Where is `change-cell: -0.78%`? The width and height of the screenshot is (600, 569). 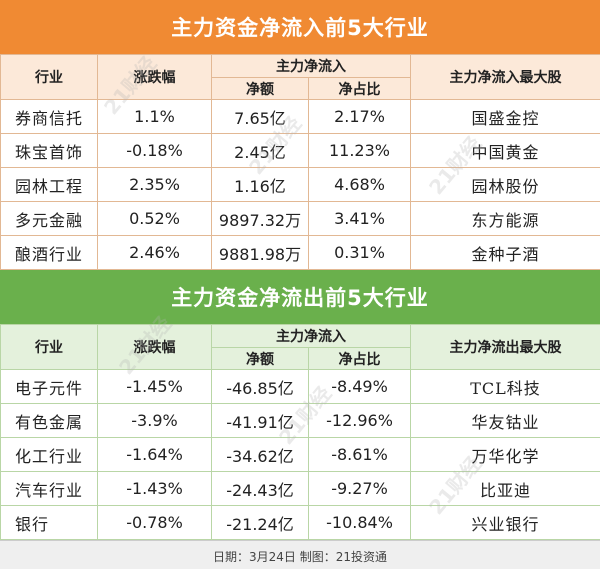
change-cell: -0.78% is located at coordinates (154, 522).